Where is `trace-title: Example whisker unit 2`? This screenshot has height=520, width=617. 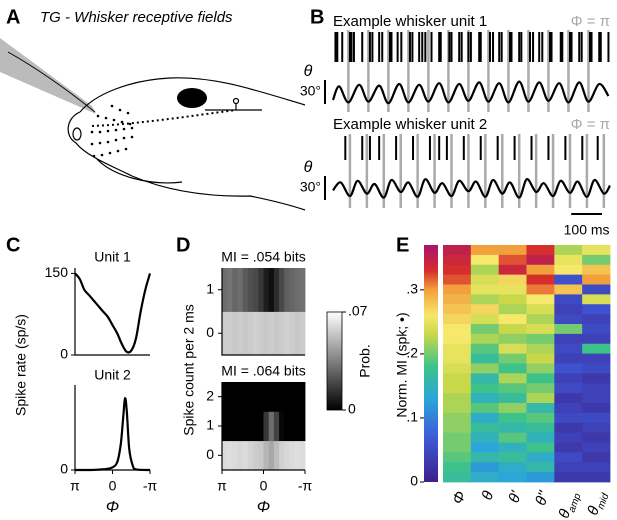 trace-title: Example whisker unit 2 is located at coordinates (410, 124).